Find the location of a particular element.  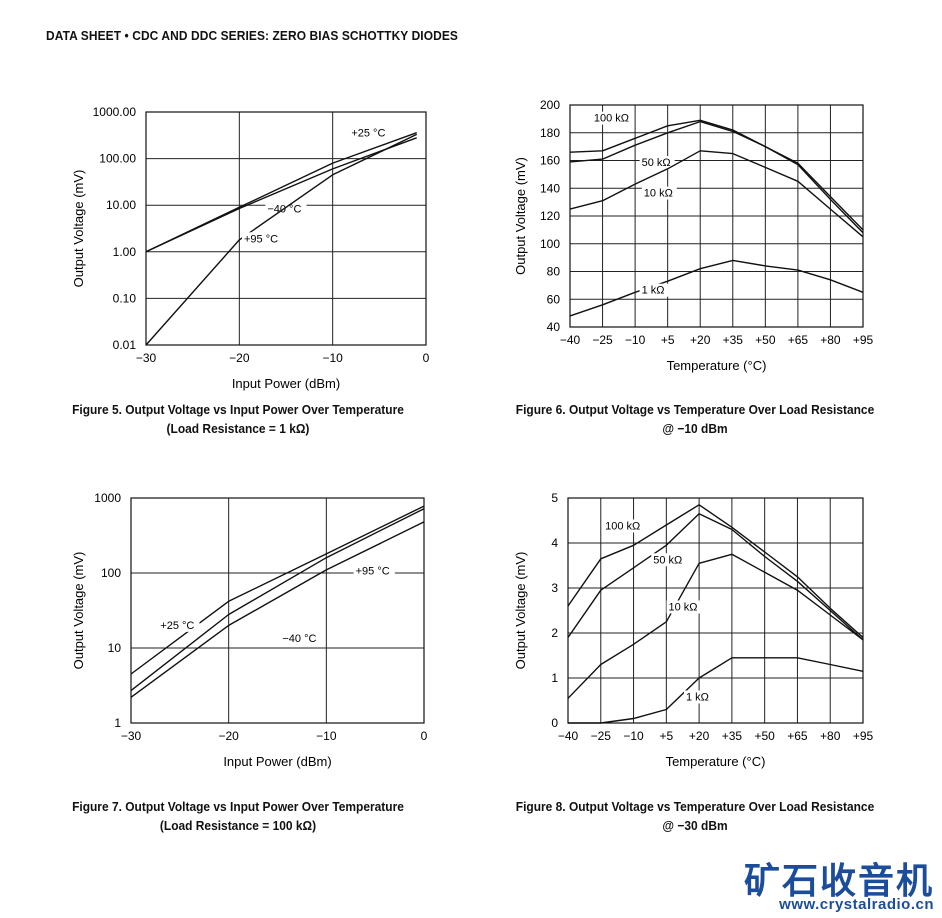

y-tick-label: 180 is located at coordinates (550, 133).